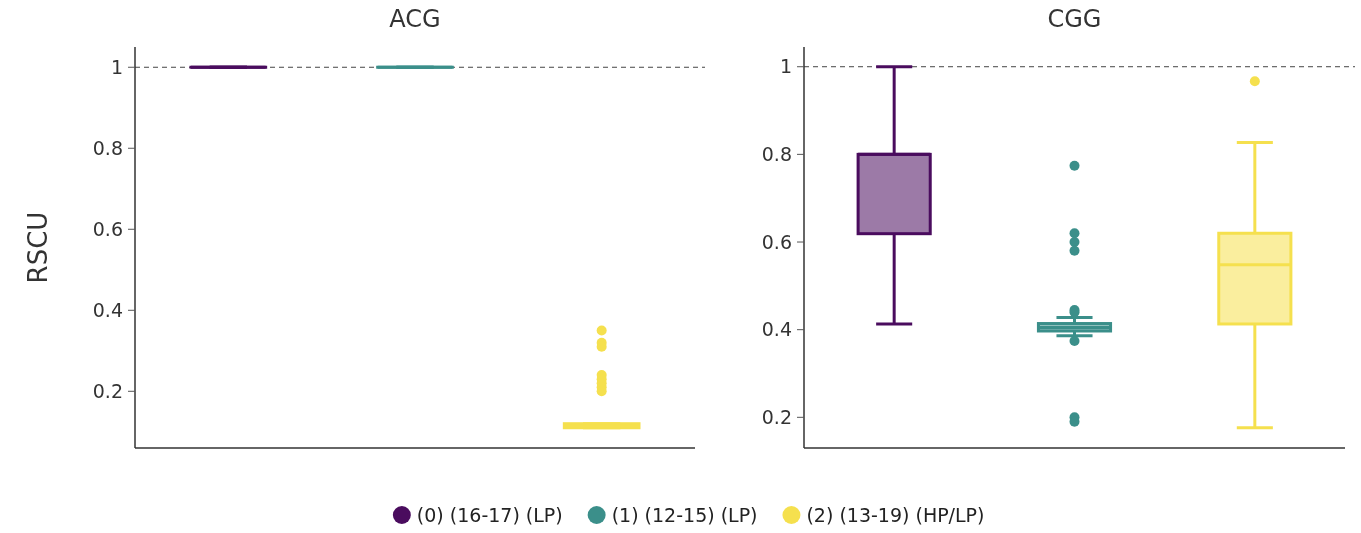  What do you see at coordinates (489, 514) in the screenshot?
I see `legend-label: (0) (16-17) (LP)` at bounding box center [489, 514].